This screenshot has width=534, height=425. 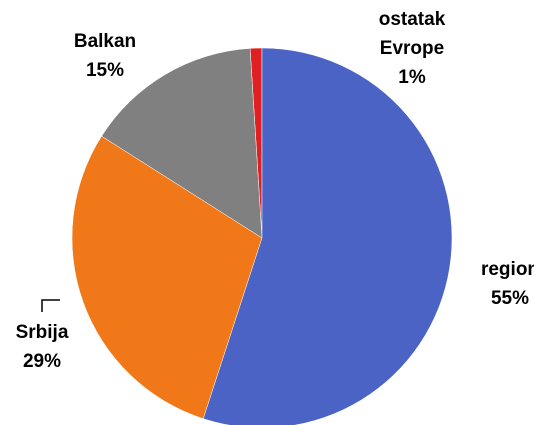 I want to click on leader-line, so click(x=50, y=305).